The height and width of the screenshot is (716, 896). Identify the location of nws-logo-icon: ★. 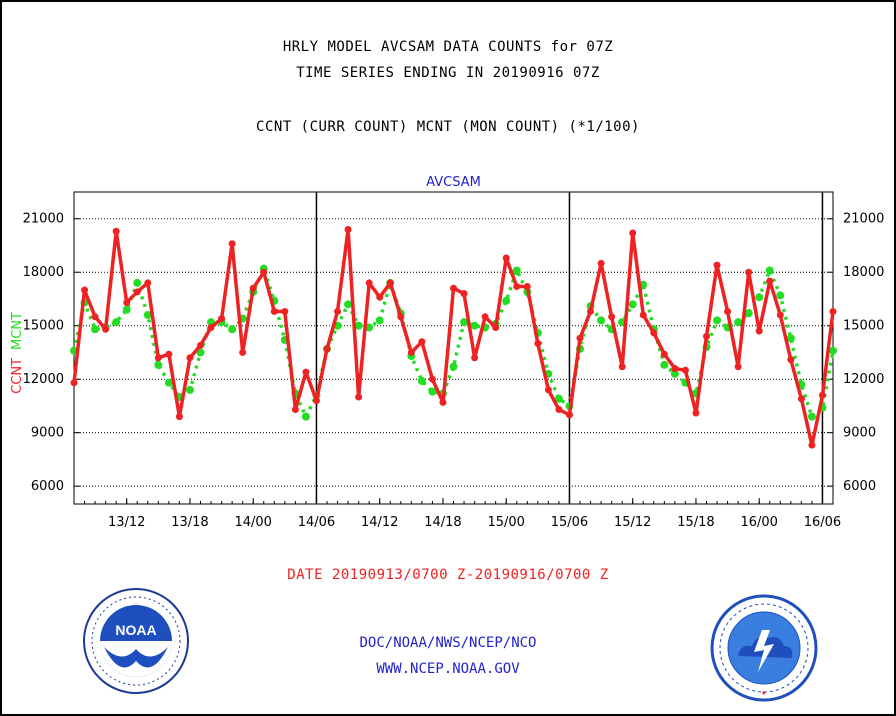
(764, 648).